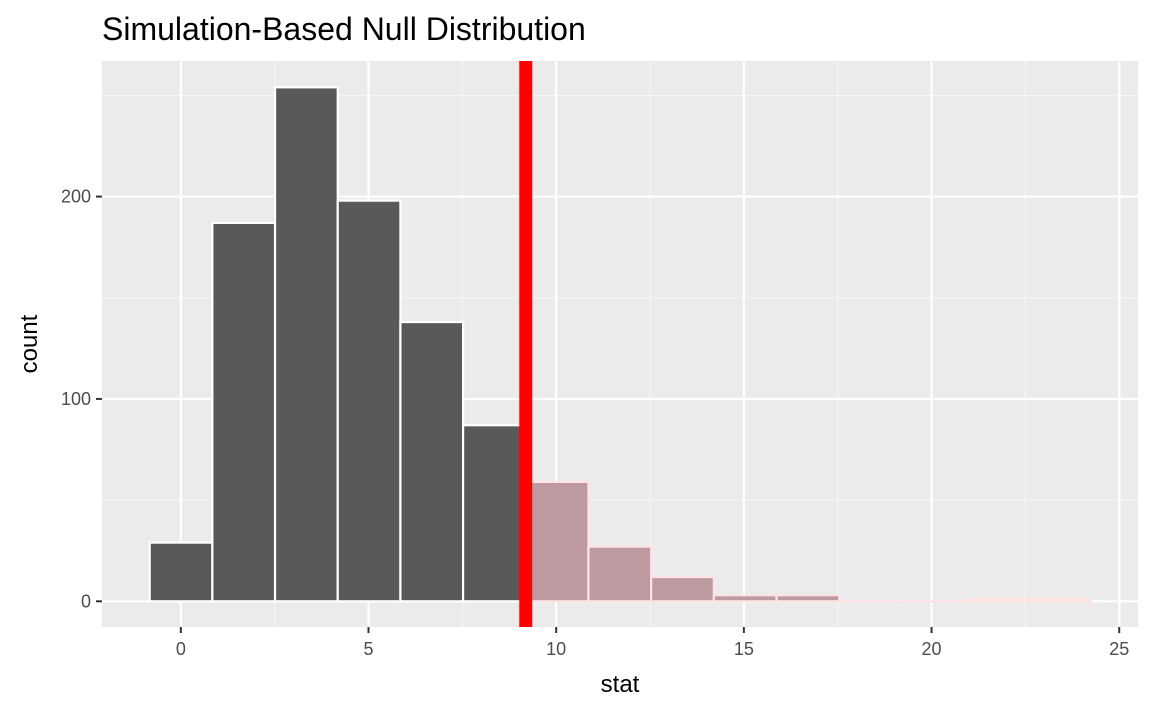 This screenshot has height=711, width=1152. Describe the element at coordinates (76, 197) in the screenshot. I see `y-tick-label: 200` at that location.